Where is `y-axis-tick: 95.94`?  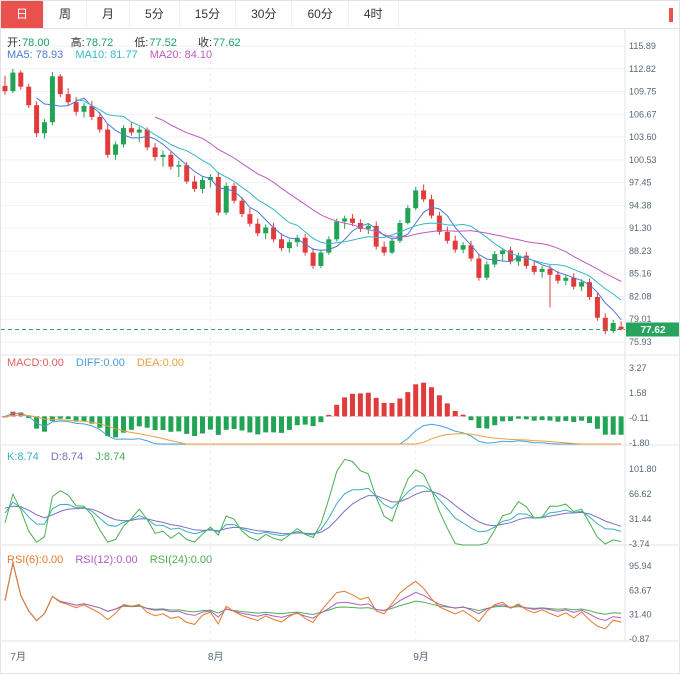 y-axis-tick: 95.94 is located at coordinates (640, 566).